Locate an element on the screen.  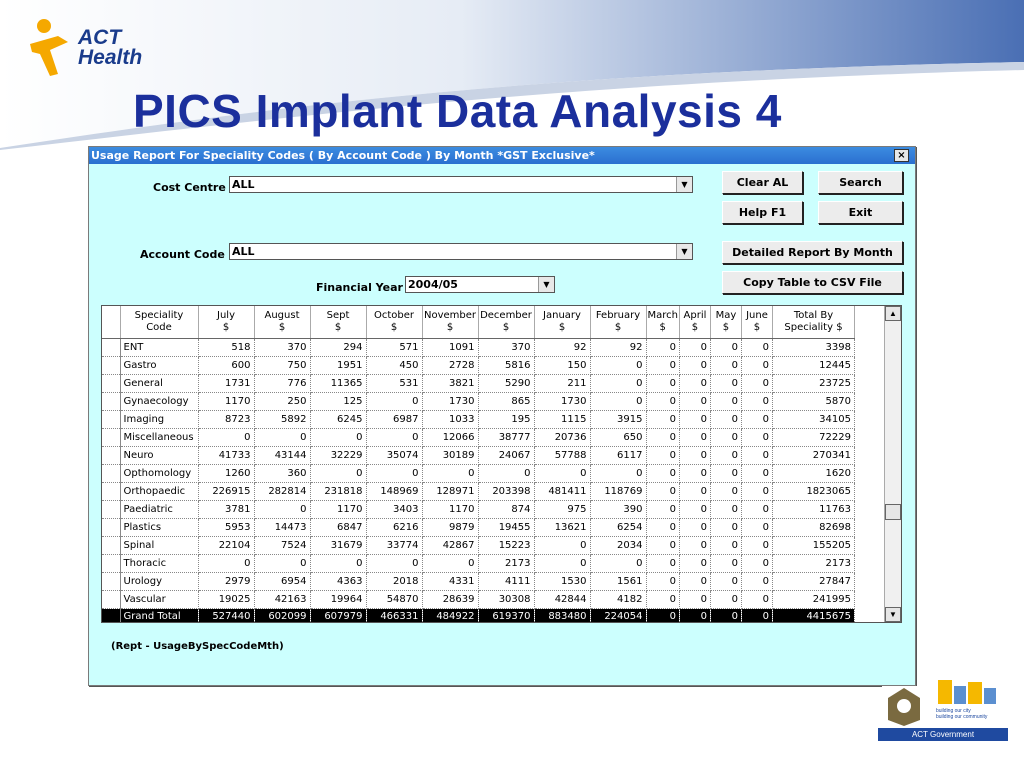
value-cell: 57788 is located at coordinates (562, 455).